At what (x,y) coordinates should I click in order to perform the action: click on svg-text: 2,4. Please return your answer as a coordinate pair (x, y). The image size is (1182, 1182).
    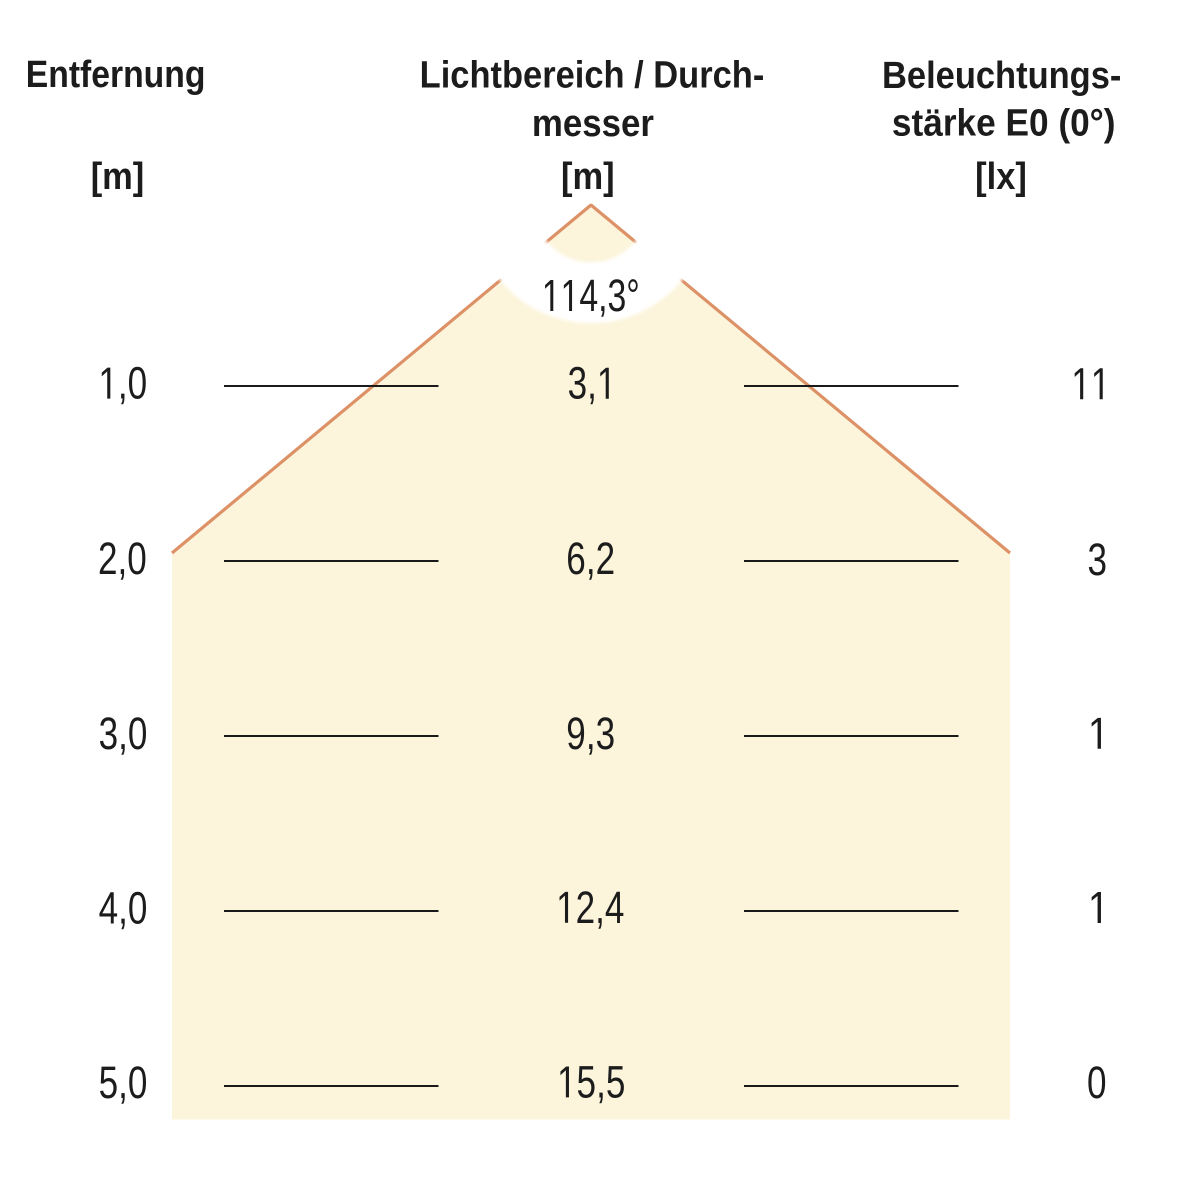
    Looking at the image, I should click on (600, 907).